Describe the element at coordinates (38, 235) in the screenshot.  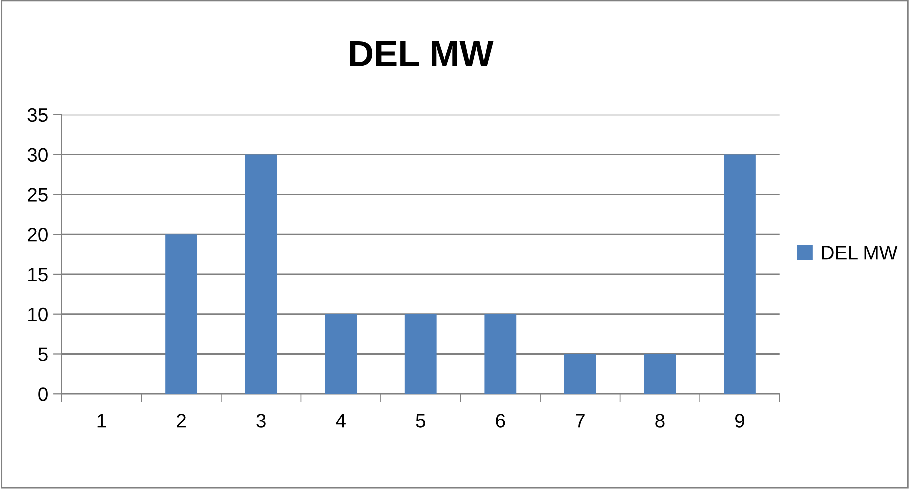
I see `y-tick-label: 20` at that location.